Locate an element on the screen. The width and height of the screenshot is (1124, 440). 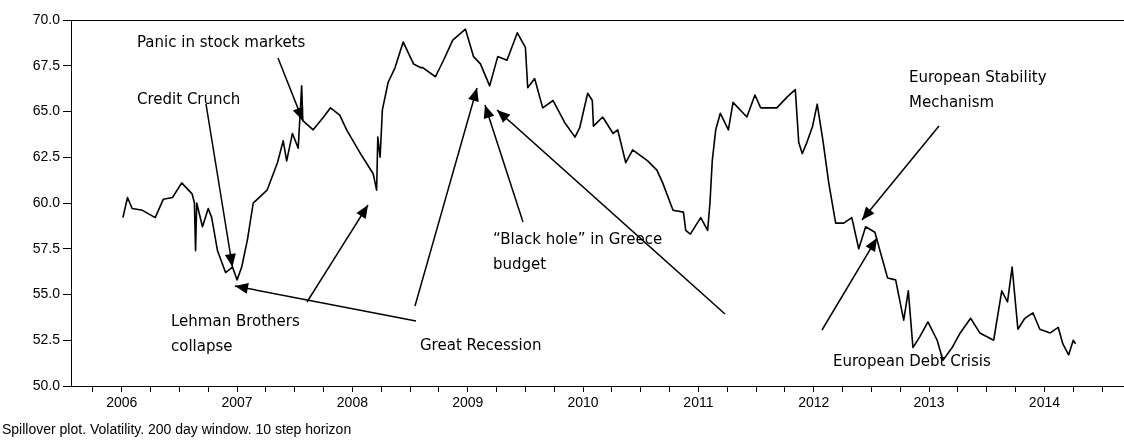
annotation: Lehman Brothers collapse is located at coordinates (235, 333).